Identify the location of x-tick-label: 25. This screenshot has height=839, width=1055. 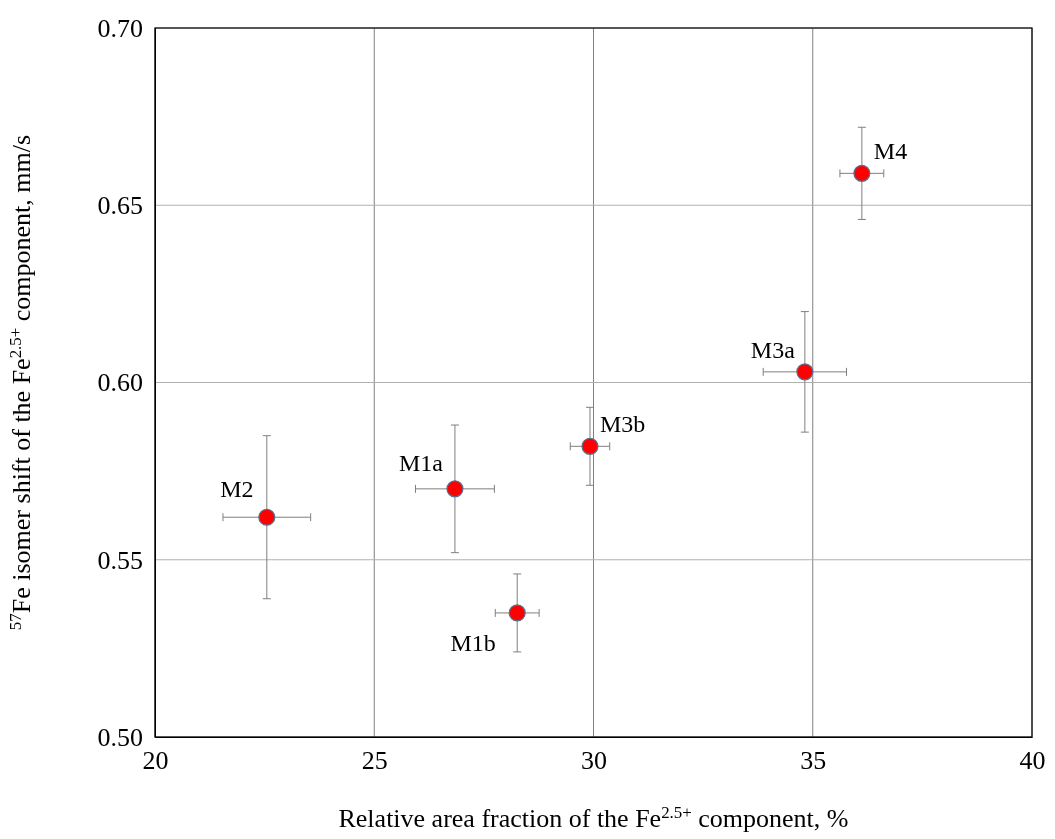
(374, 761).